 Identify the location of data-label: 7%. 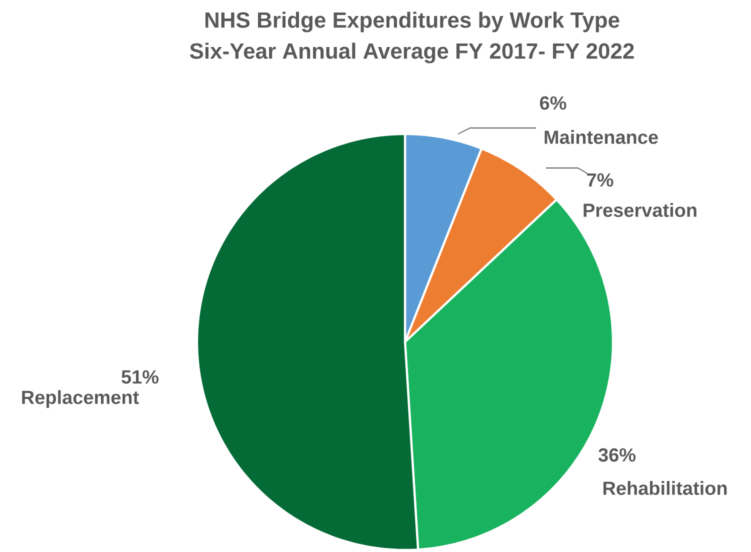
(600, 180).